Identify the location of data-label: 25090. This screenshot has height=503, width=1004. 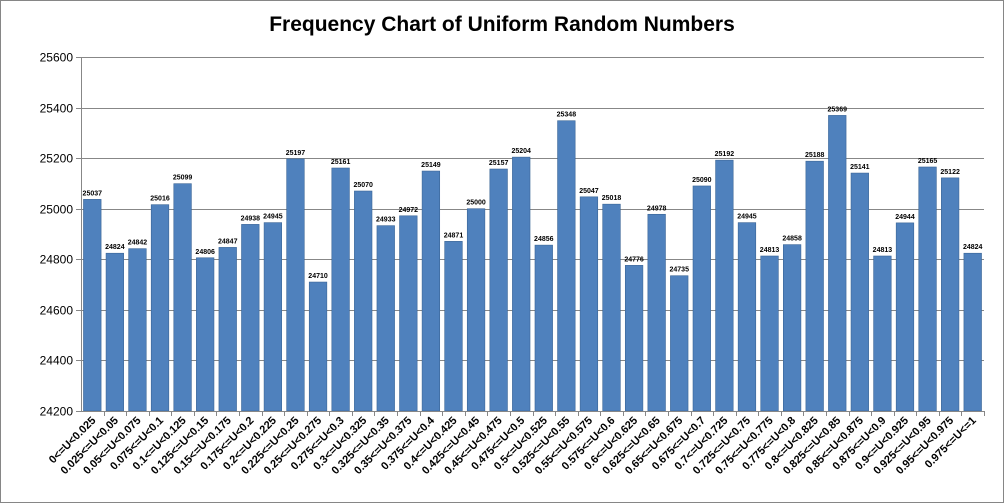
(702, 180).